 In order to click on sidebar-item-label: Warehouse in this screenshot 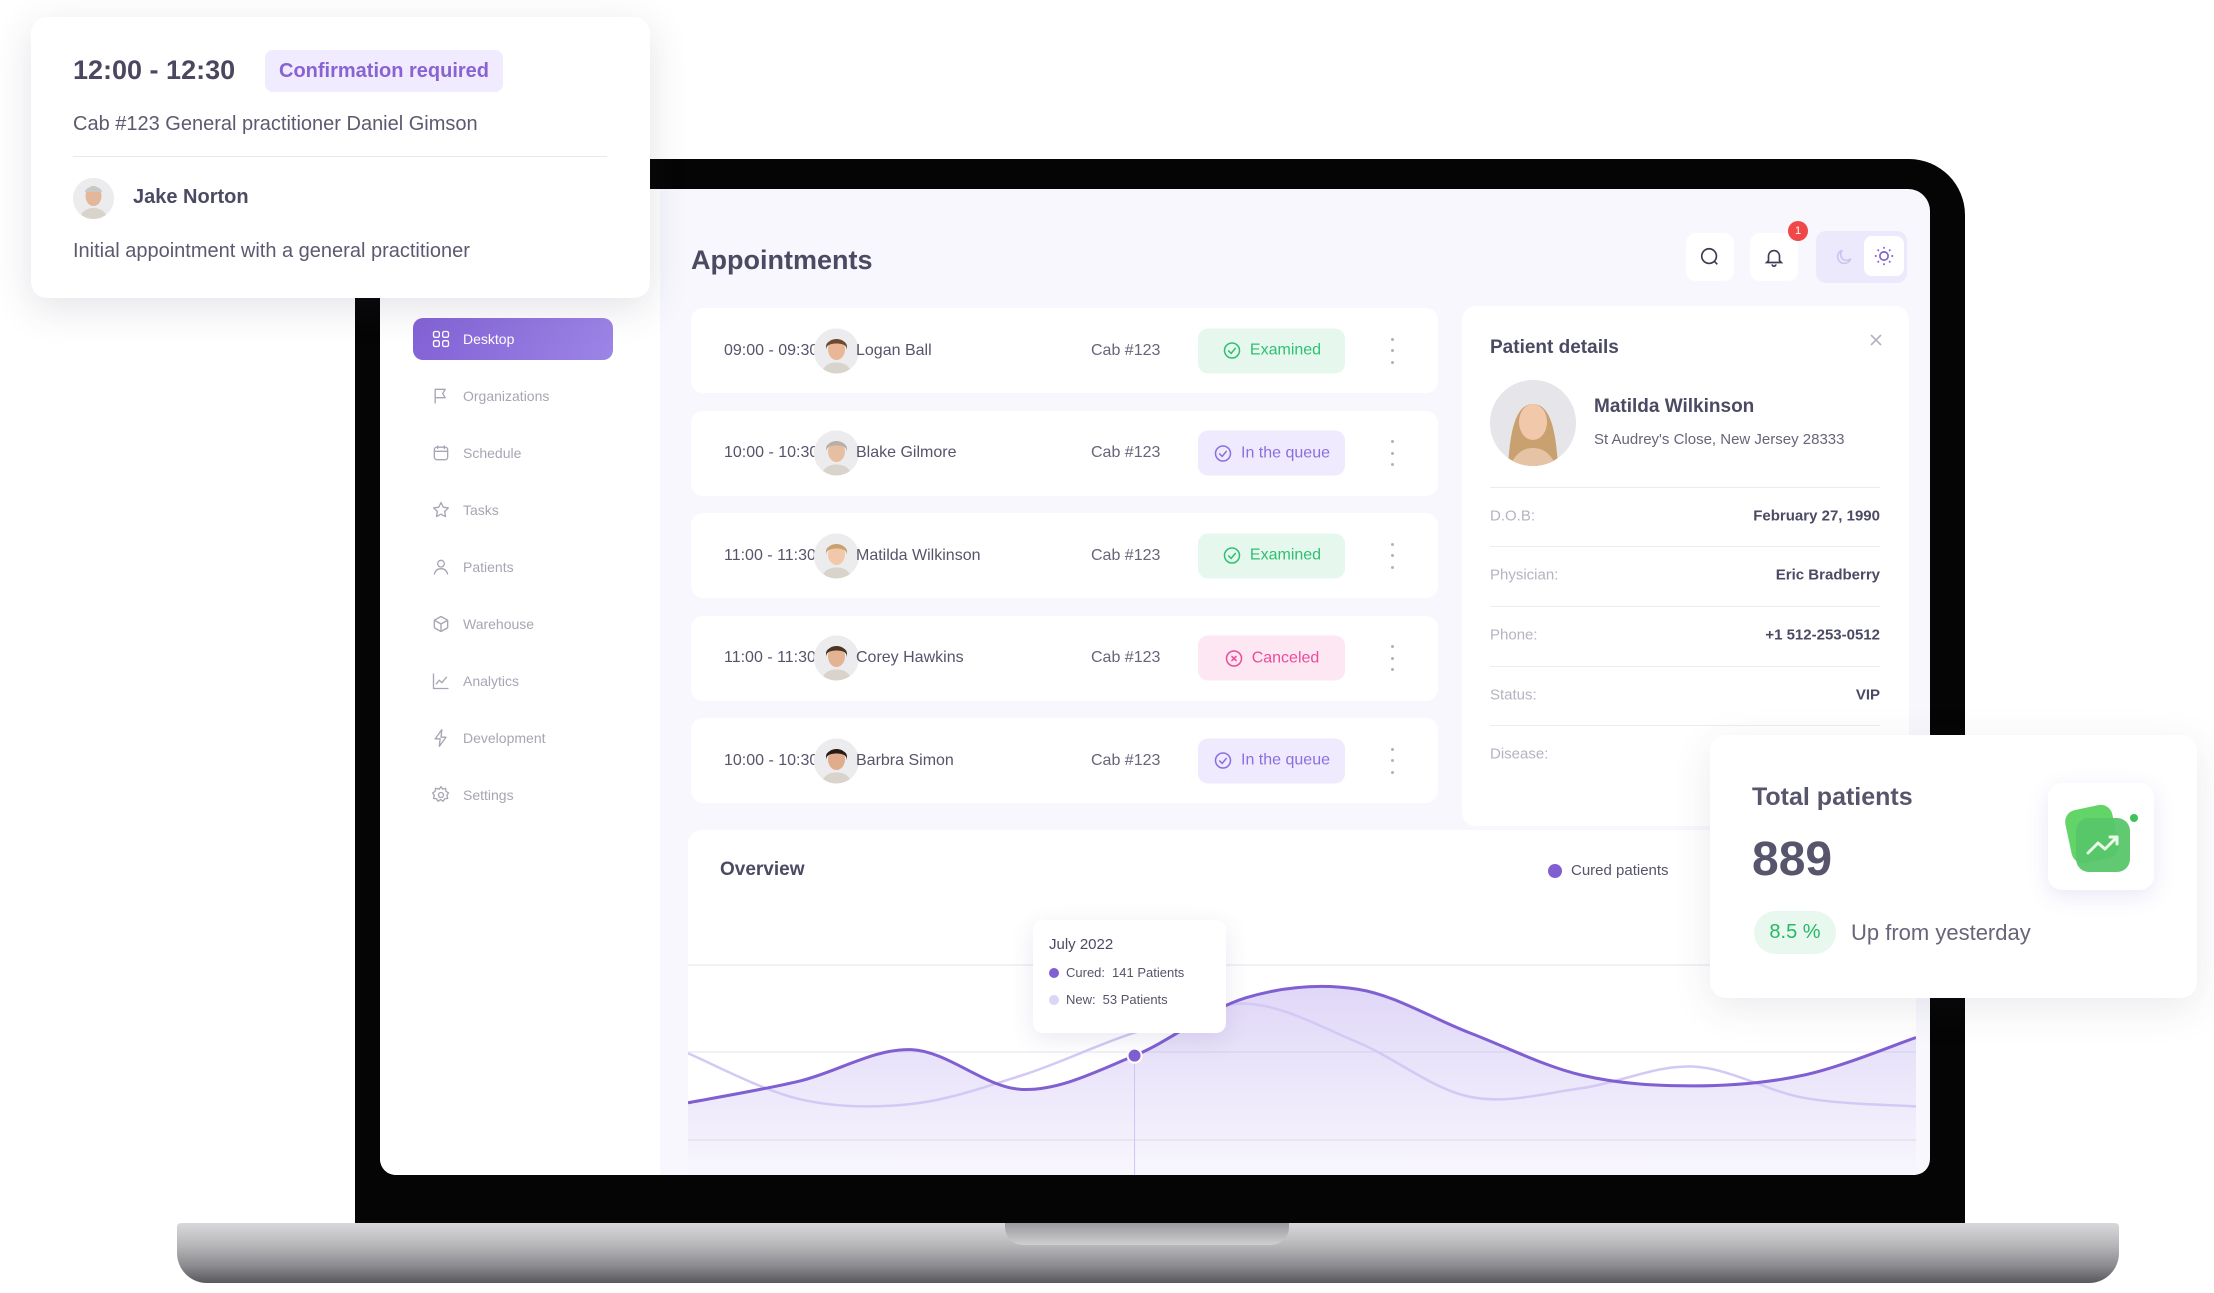, I will do `click(499, 624)`.